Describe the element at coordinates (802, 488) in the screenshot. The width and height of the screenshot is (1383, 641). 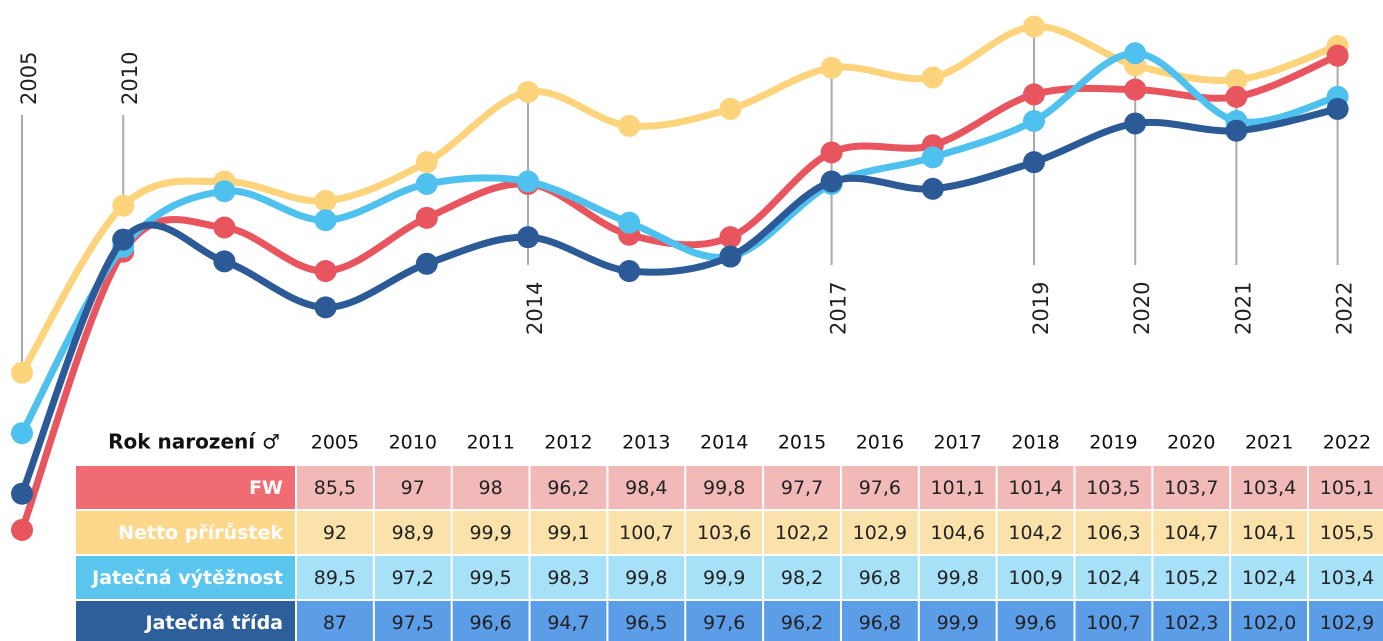
I see `cell-value: 97,7` at that location.